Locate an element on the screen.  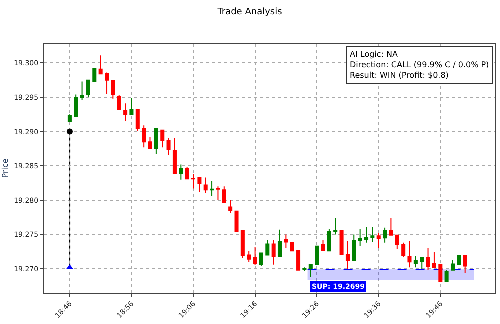
annotation: Result: WIN (Profit: $0.8) is located at coordinates (399, 75).